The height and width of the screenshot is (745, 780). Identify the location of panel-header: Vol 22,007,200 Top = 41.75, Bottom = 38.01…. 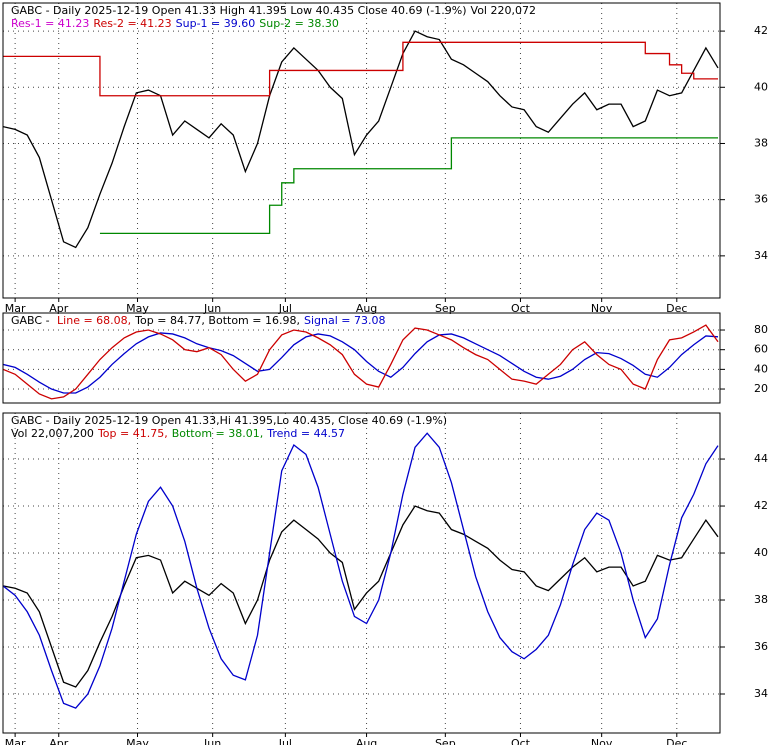
(178, 433).